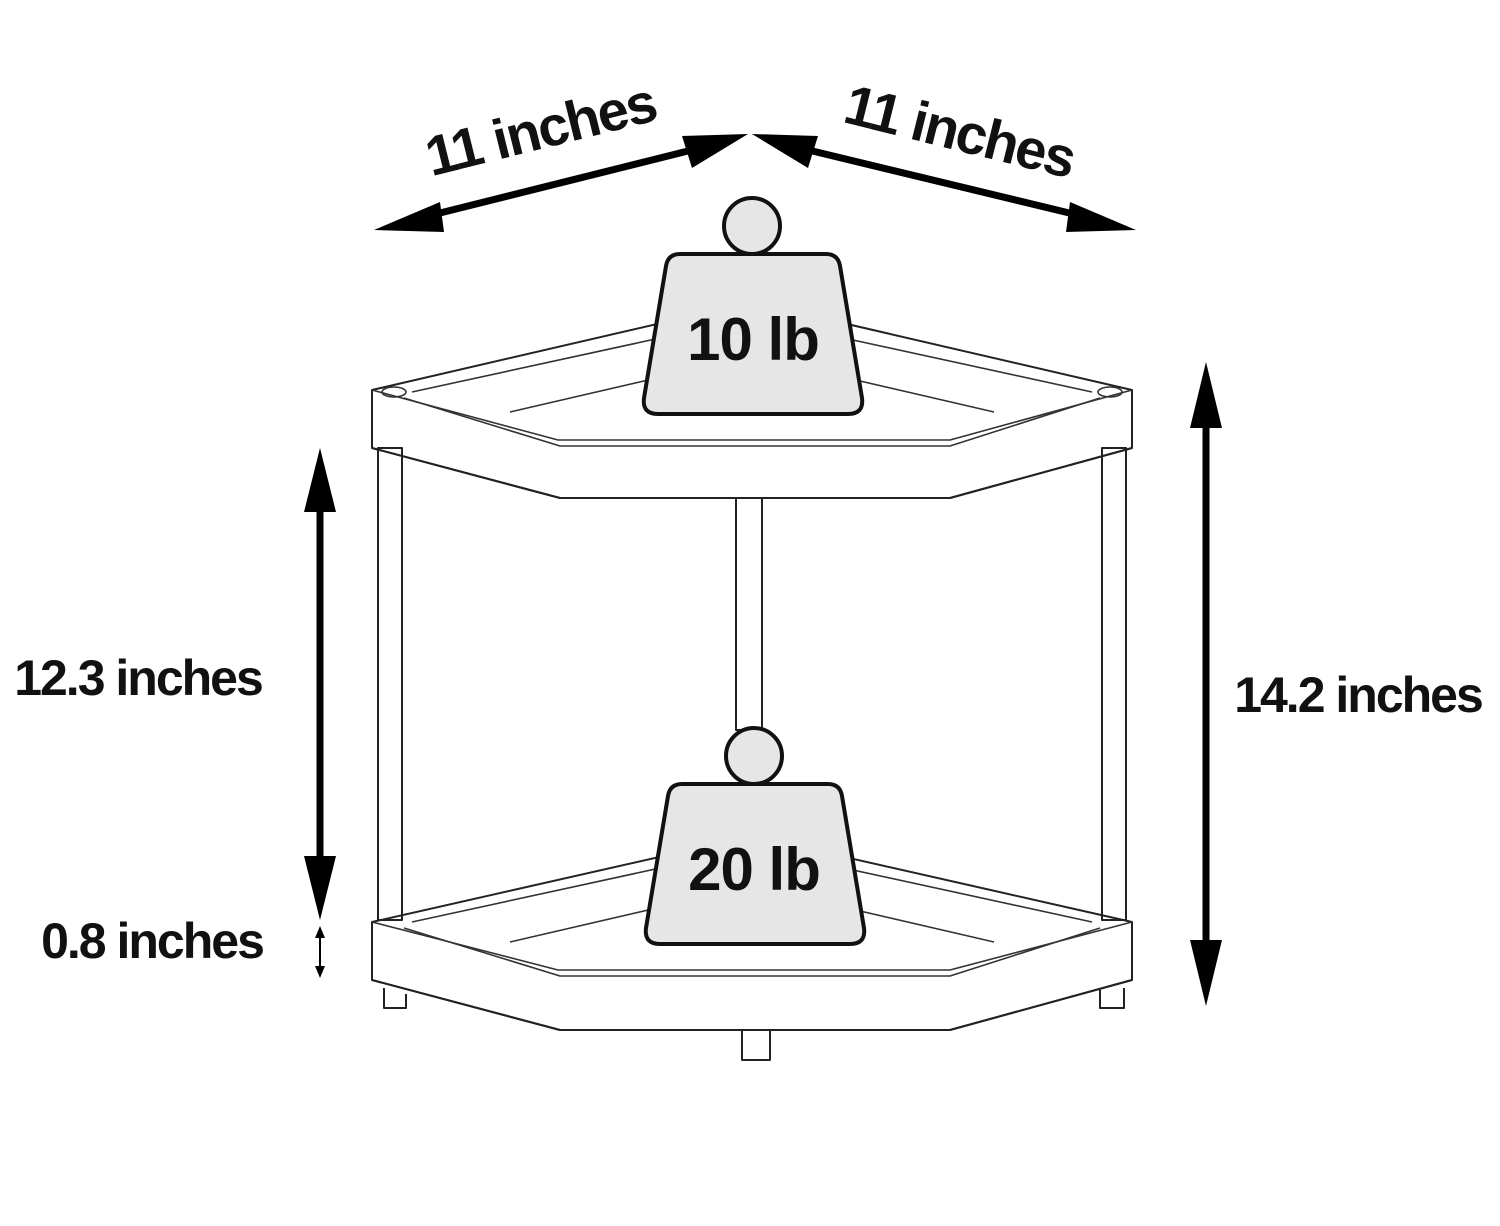 This screenshot has height=1226, width=1500. Describe the element at coordinates (138, 678) in the screenshot. I see `shelf-gap-label: 12.3 inches` at that location.